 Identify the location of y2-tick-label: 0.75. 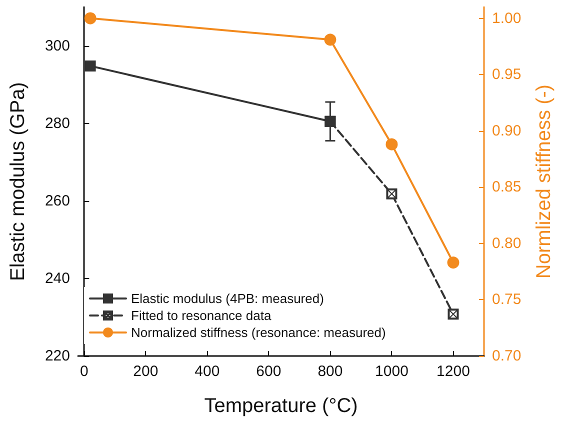
(507, 299).